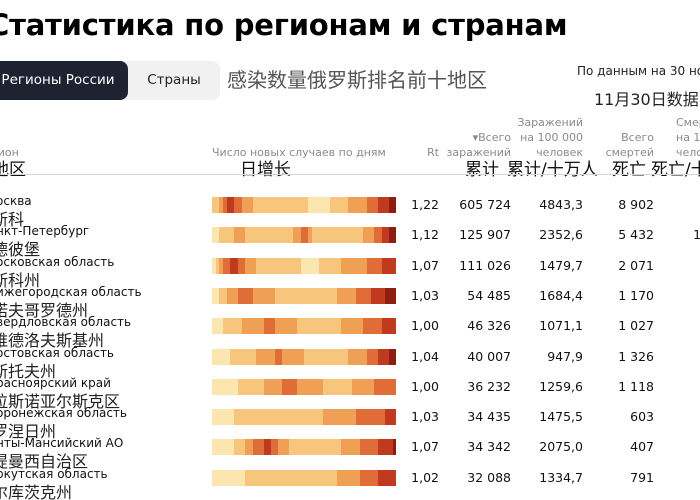 The width and height of the screenshot is (700, 500). Describe the element at coordinates (174, 80) in the screenshot. I see `tab-countries: Страны` at that location.